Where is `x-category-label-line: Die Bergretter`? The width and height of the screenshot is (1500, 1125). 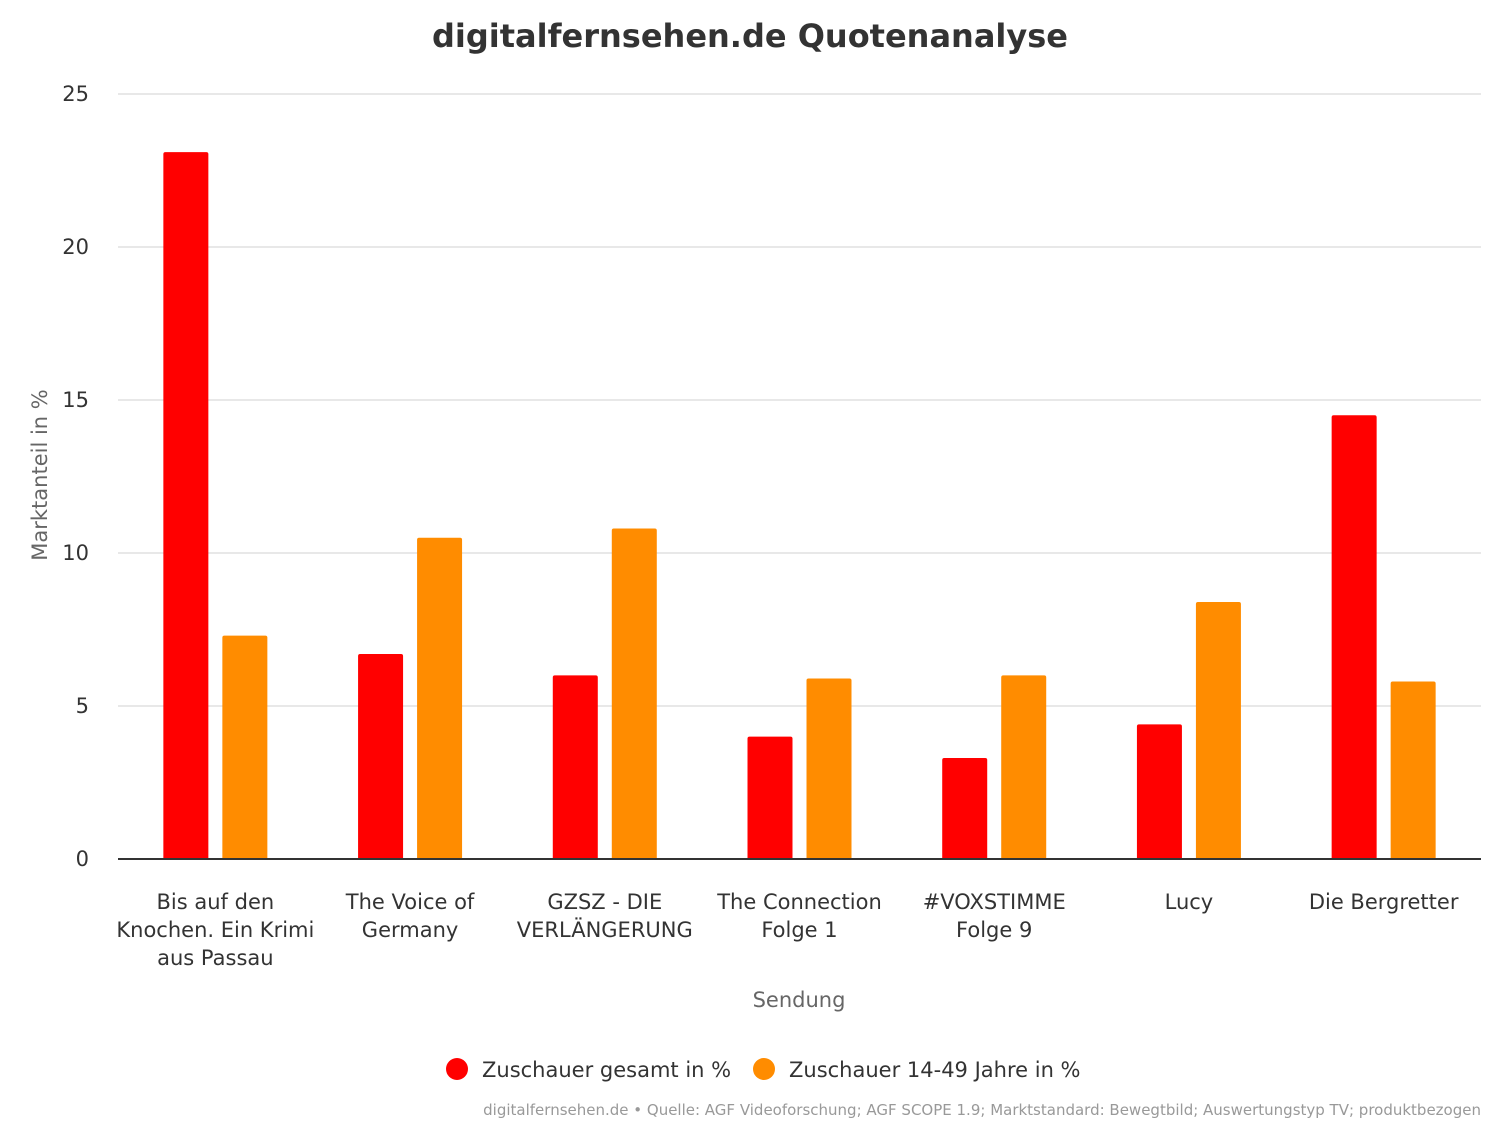 x-category-label-line: Die Bergretter is located at coordinates (1384, 902).